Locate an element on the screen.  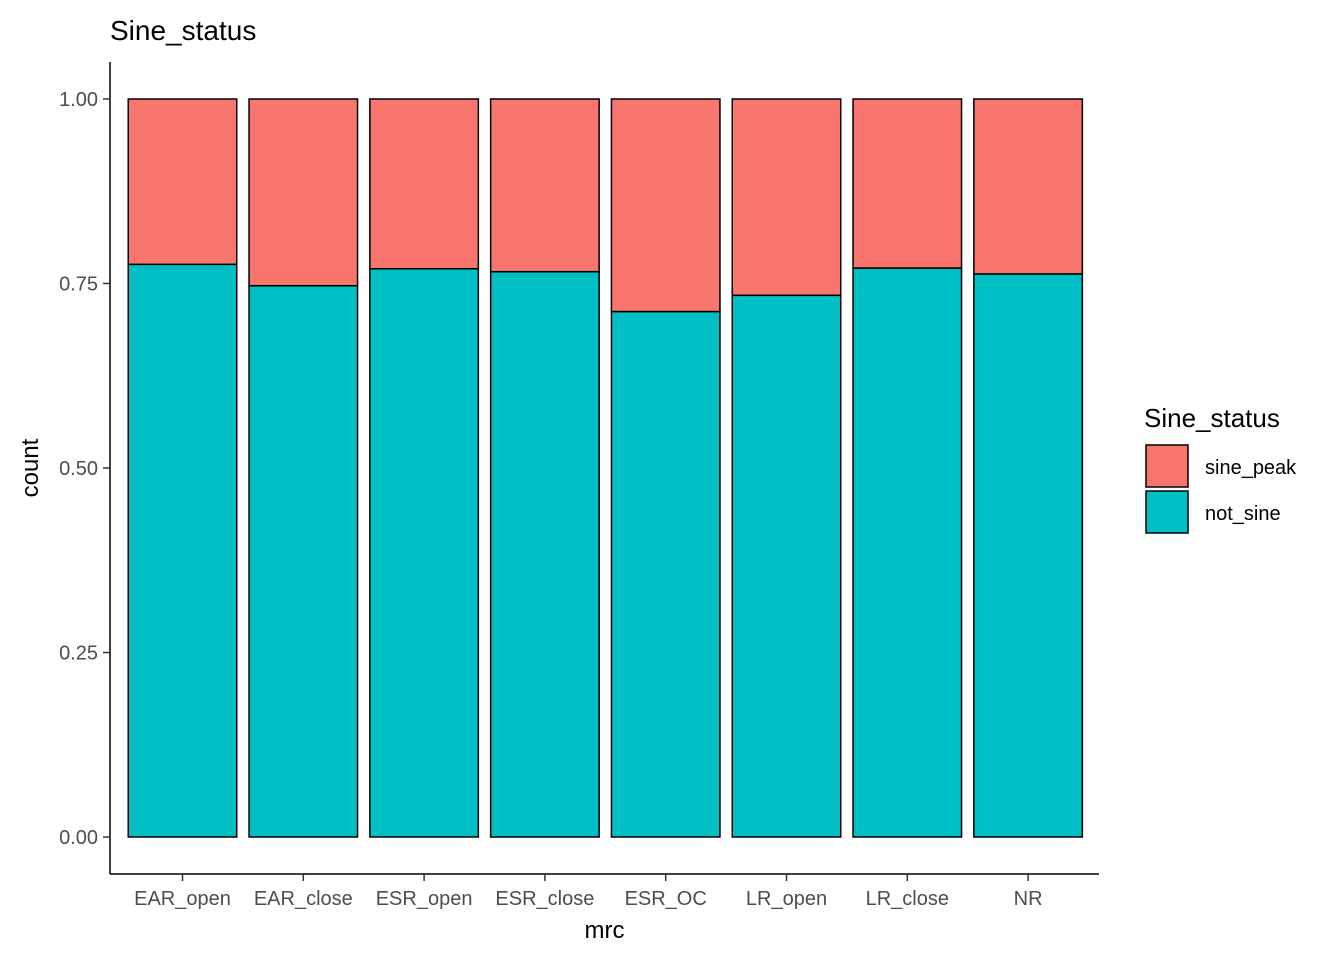
x-tick-label-5: LR_open is located at coordinates (786, 899).